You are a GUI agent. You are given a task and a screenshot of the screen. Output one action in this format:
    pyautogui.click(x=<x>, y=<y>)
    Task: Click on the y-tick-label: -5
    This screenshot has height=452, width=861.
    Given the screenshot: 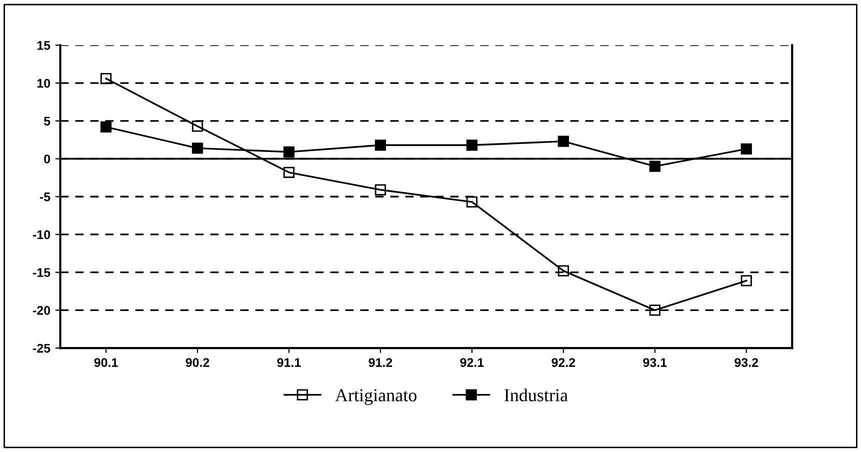 What is the action you would take?
    pyautogui.click(x=45, y=197)
    